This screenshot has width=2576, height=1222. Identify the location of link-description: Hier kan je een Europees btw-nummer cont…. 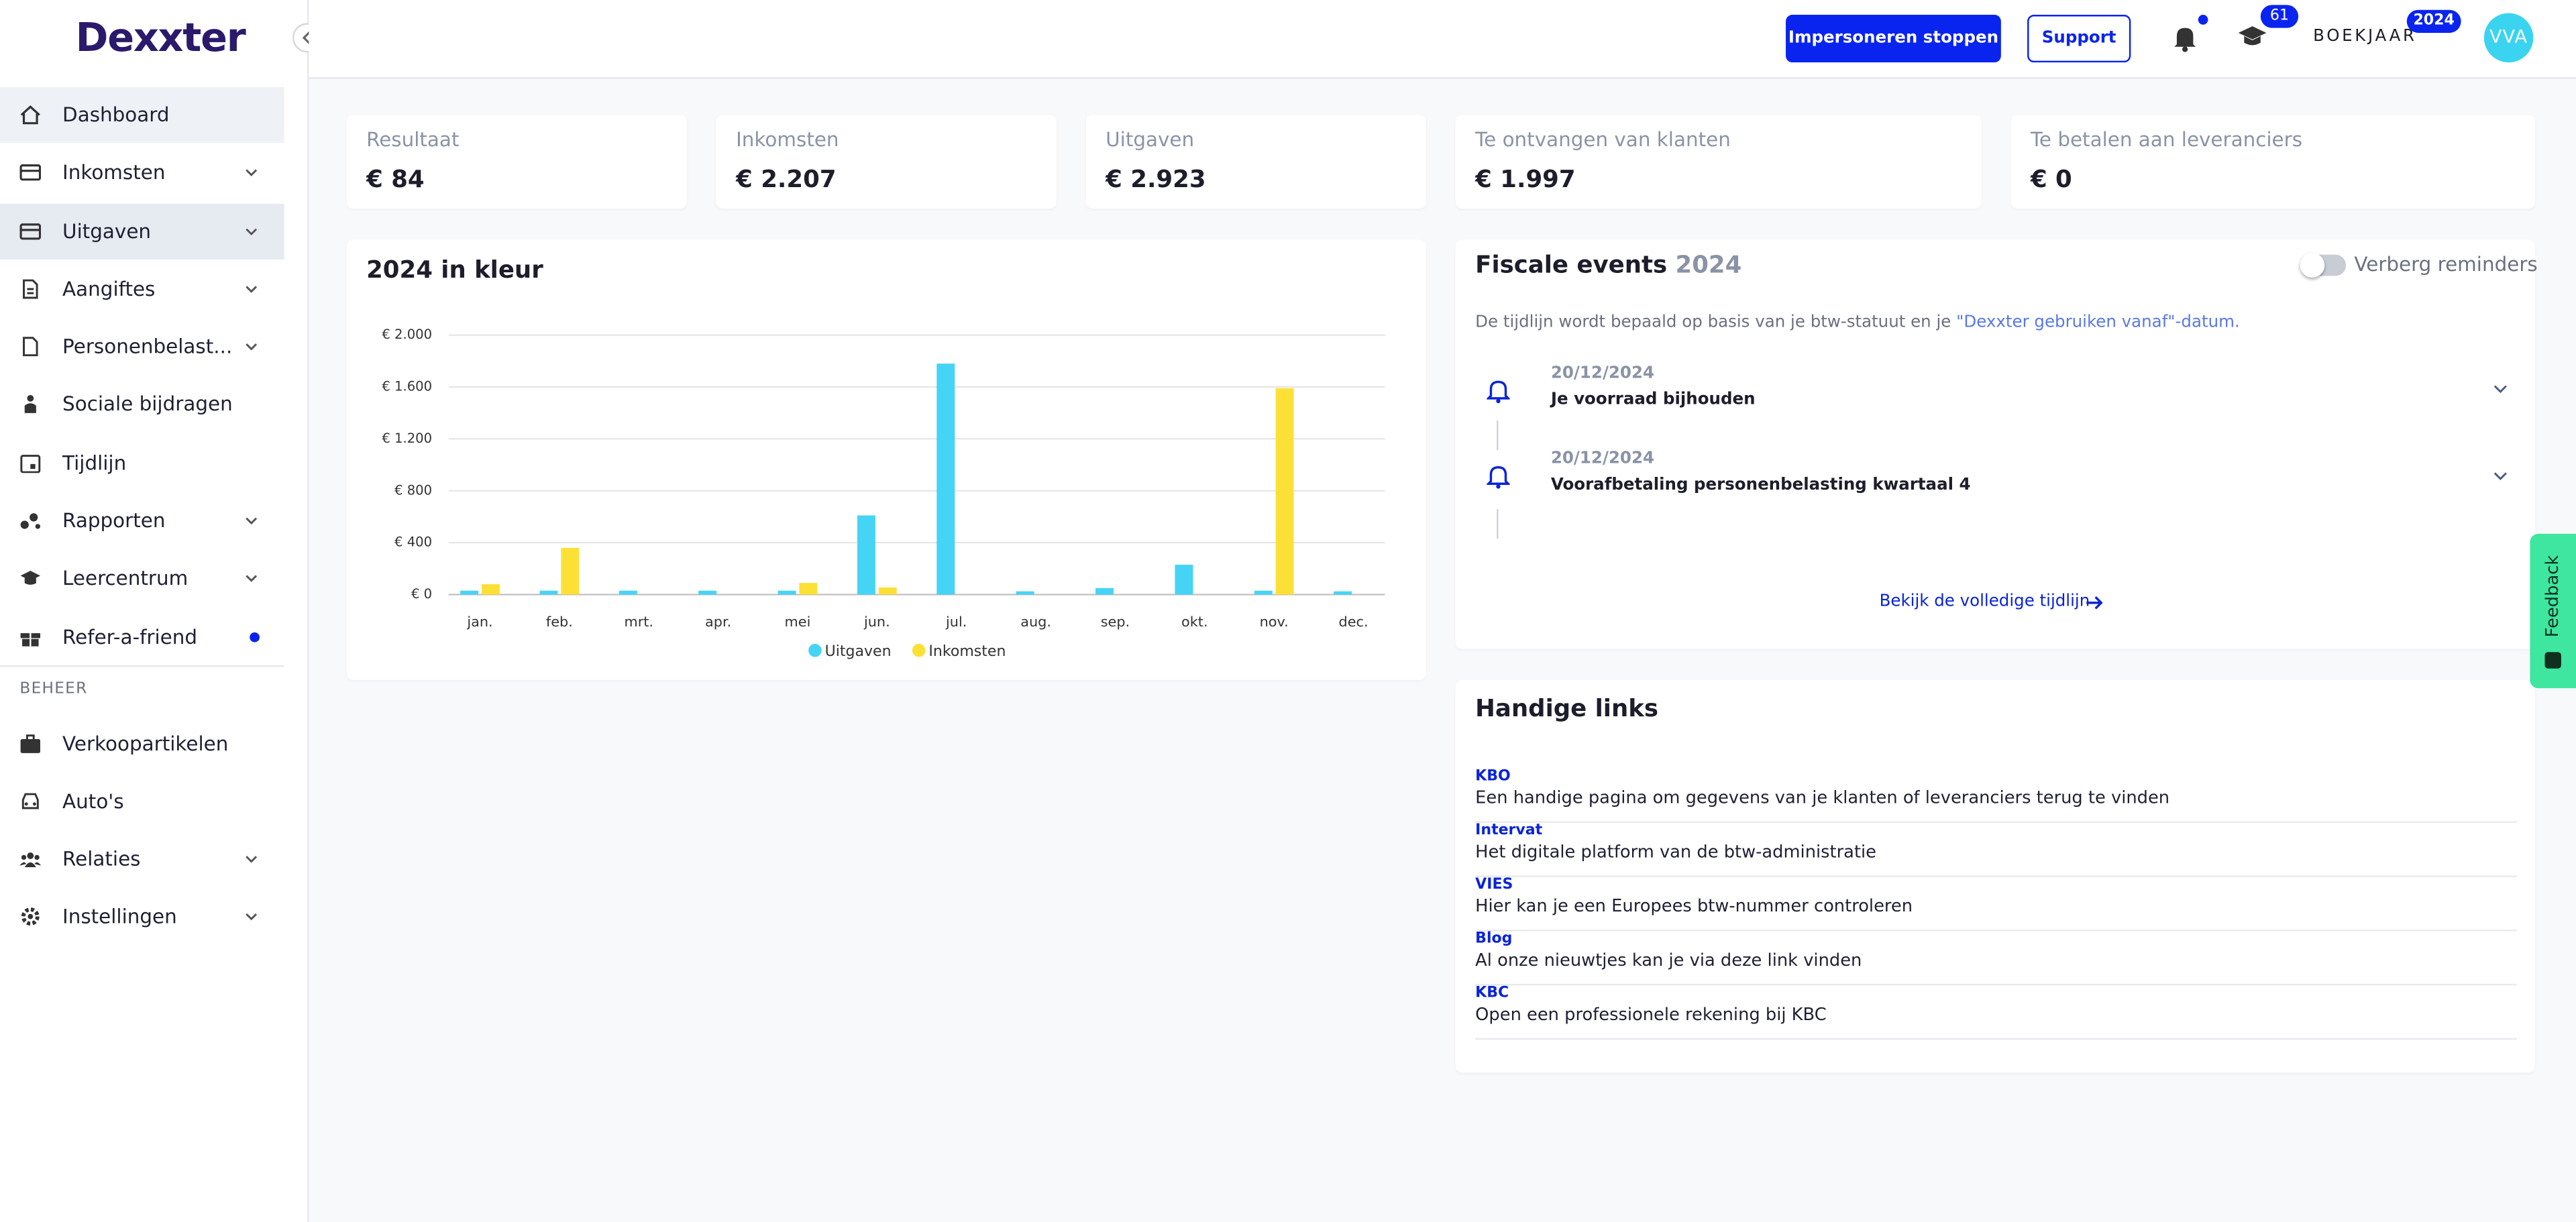
(1694, 907).